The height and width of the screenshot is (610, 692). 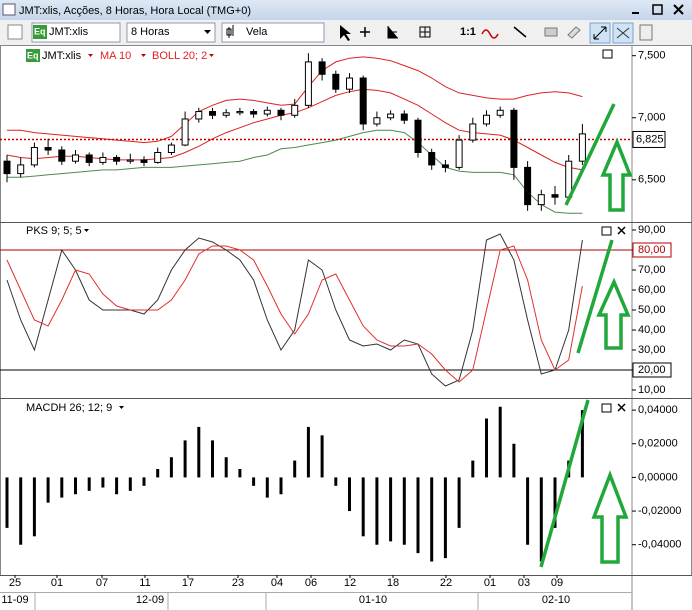 I want to click on x-tick-label: 18, so click(x=393, y=583).